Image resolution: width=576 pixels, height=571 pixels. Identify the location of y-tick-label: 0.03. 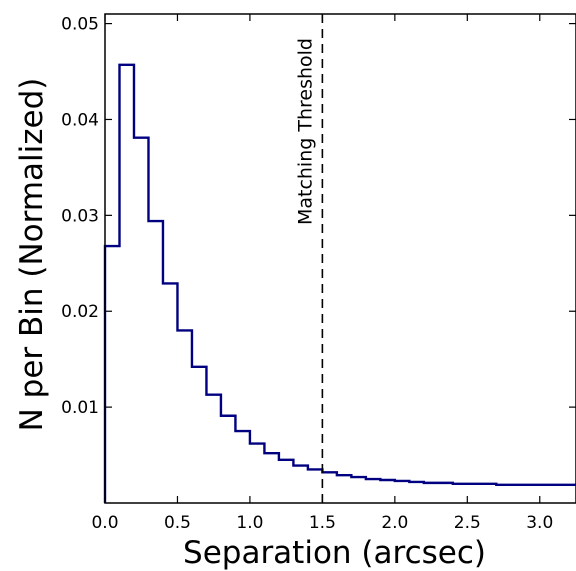
(80, 216).